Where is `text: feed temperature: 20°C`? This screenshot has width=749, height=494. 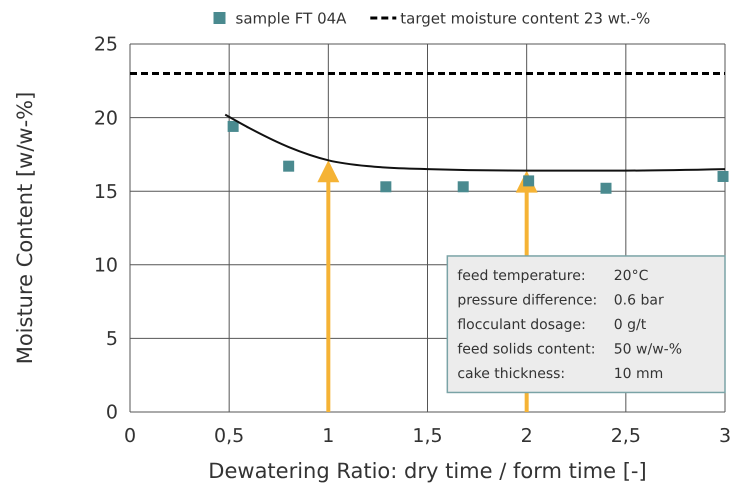 text: feed temperature: 20°C is located at coordinates (552, 276).